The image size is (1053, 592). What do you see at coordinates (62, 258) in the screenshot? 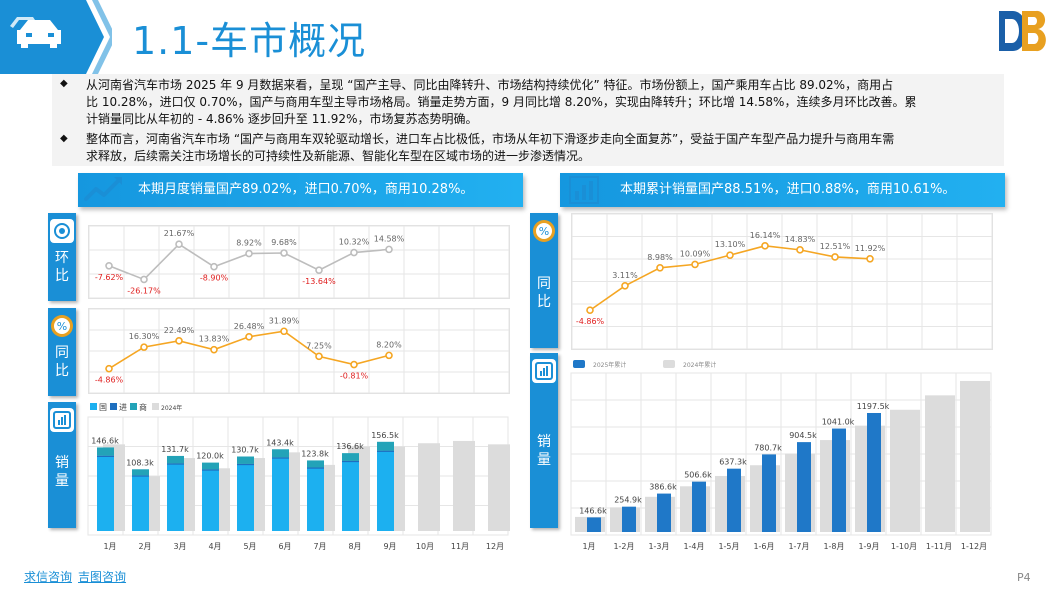
I see `tab-label: 环` at bounding box center [62, 258].